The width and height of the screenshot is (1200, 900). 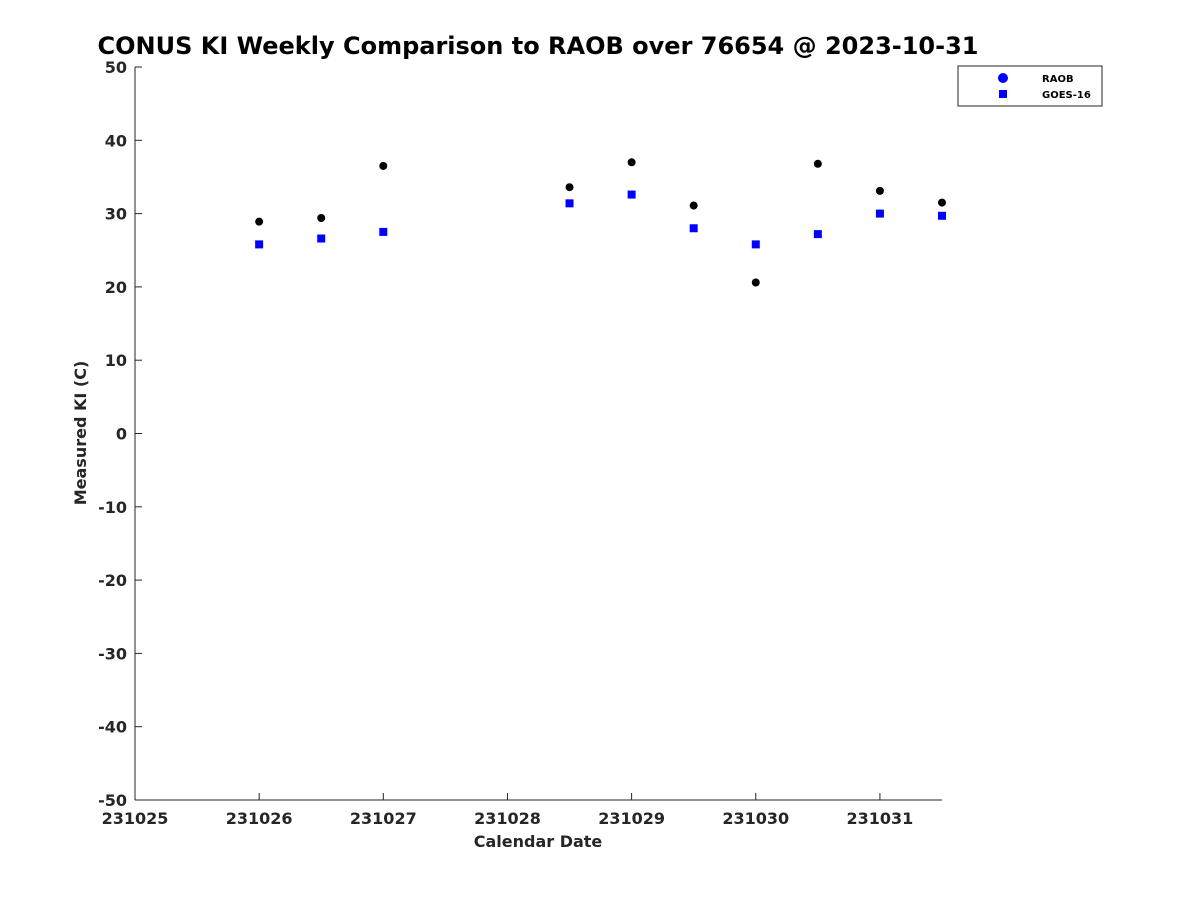 I want to click on x-tick-label: 231028, so click(x=507, y=818).